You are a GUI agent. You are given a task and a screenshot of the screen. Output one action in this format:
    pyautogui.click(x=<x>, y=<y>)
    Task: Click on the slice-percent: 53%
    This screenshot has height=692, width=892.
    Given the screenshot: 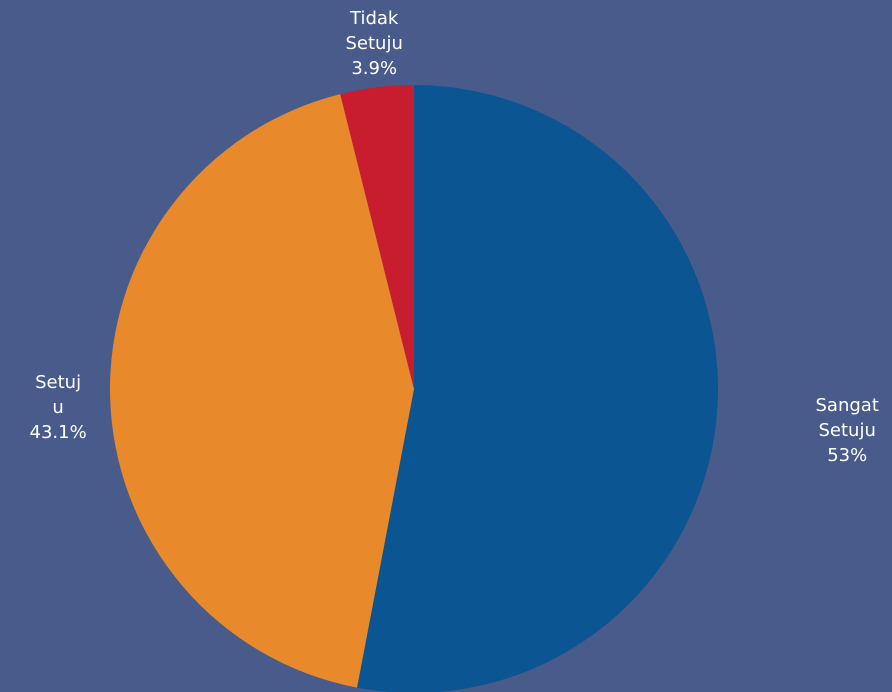 What is the action you would take?
    pyautogui.click(x=847, y=455)
    